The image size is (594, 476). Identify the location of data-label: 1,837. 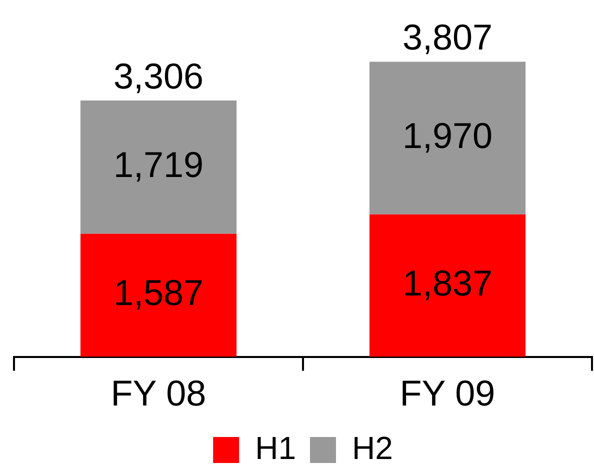
(447, 283).